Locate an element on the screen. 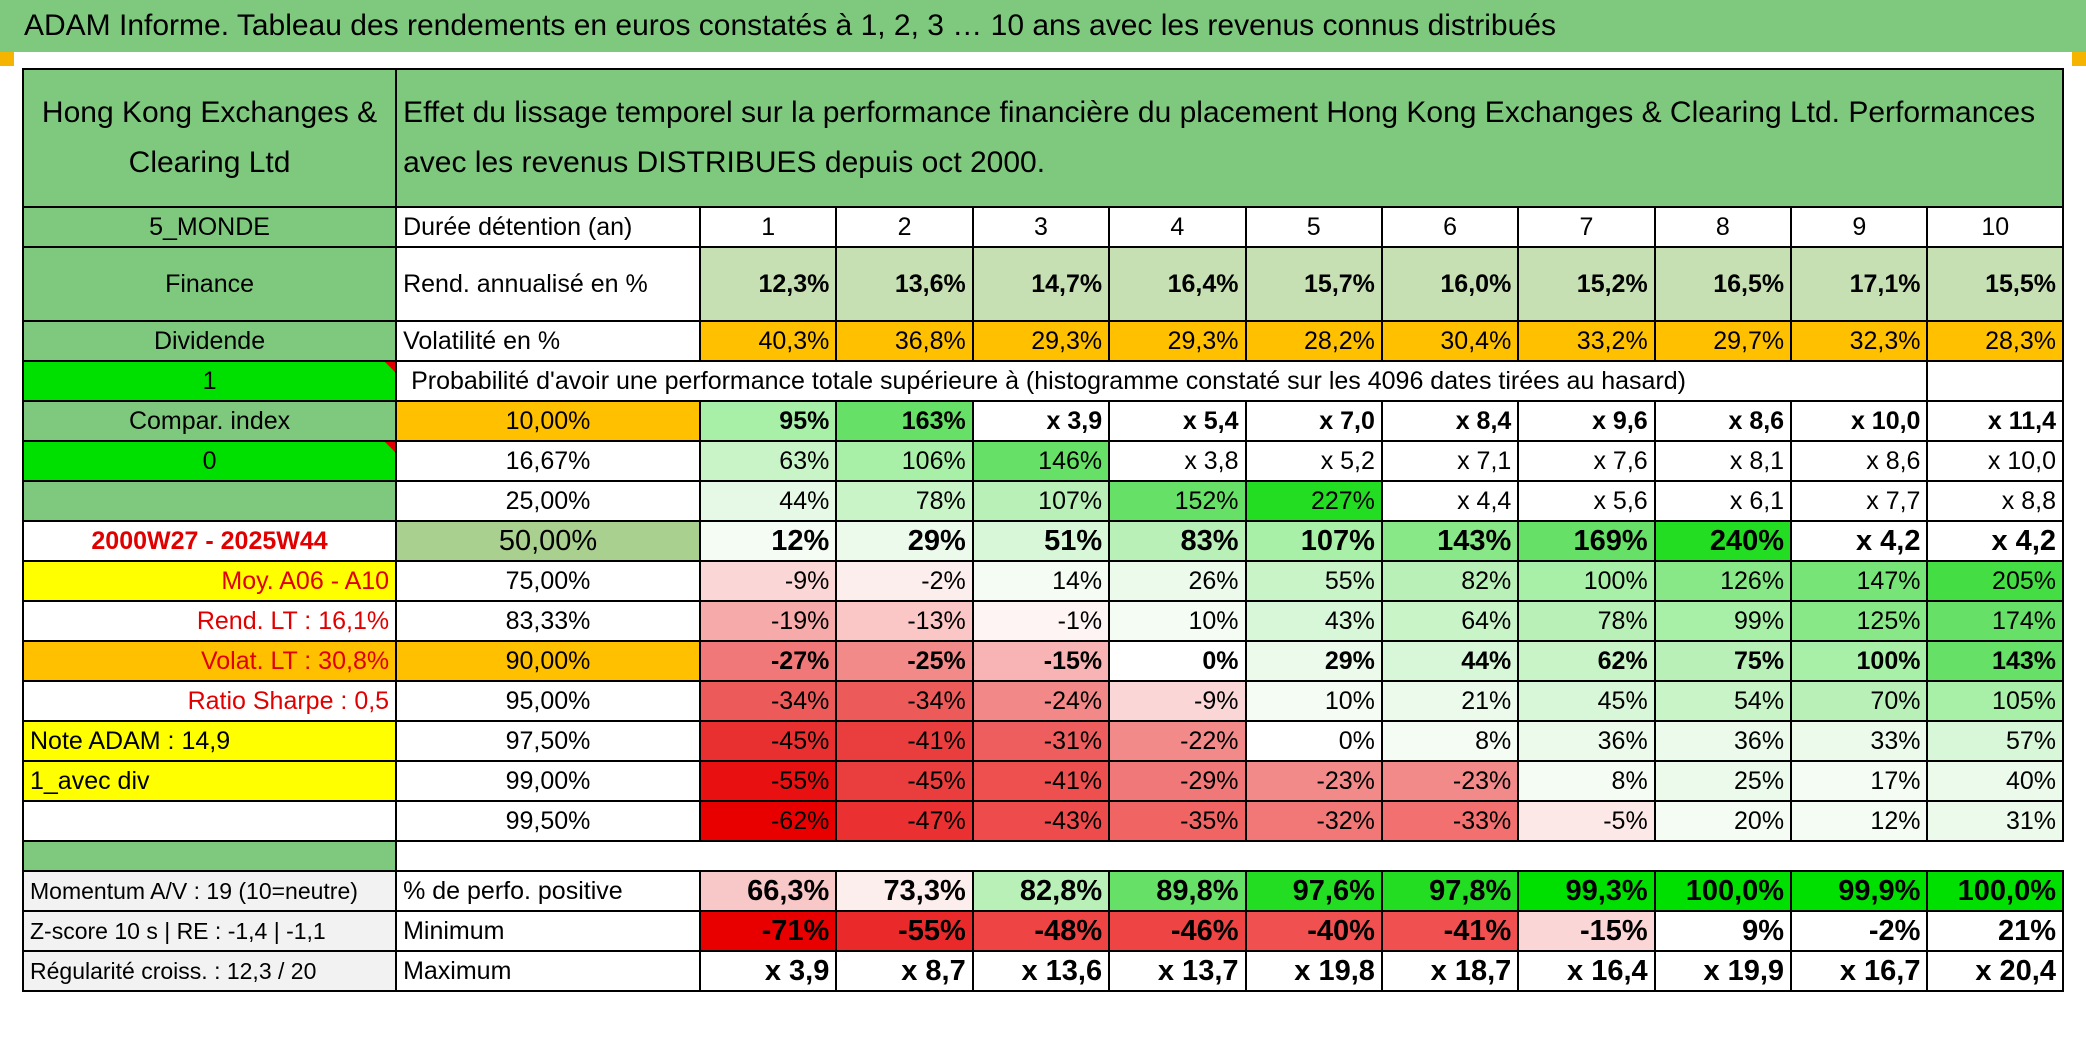 This screenshot has height=1044, width=2086. probability-cell: 75% is located at coordinates (1723, 661).